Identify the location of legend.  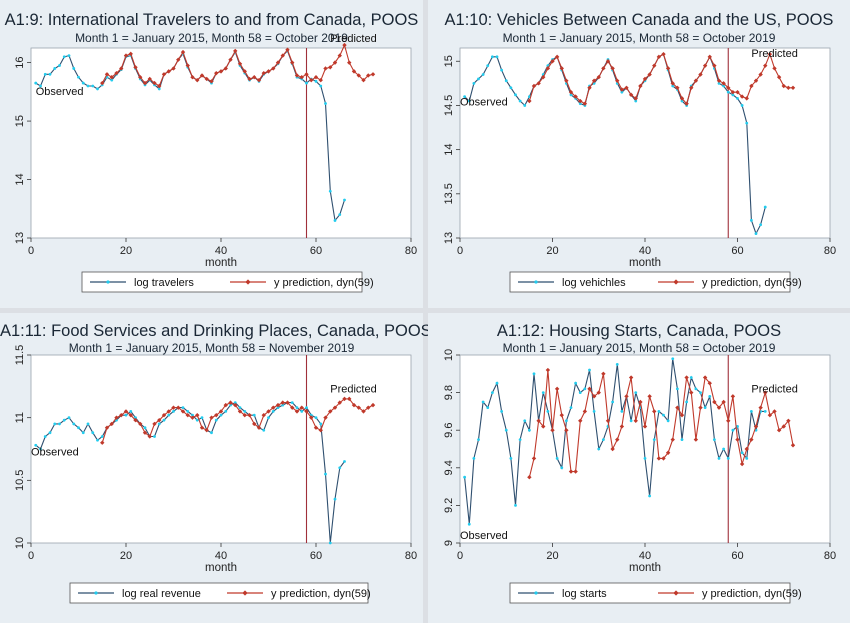
(222, 282).